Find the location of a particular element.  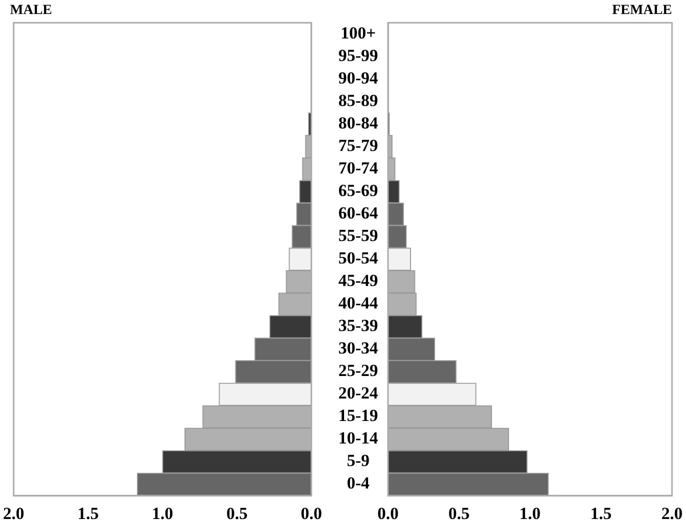

y-tick-label: 10-14 is located at coordinates (358, 438).